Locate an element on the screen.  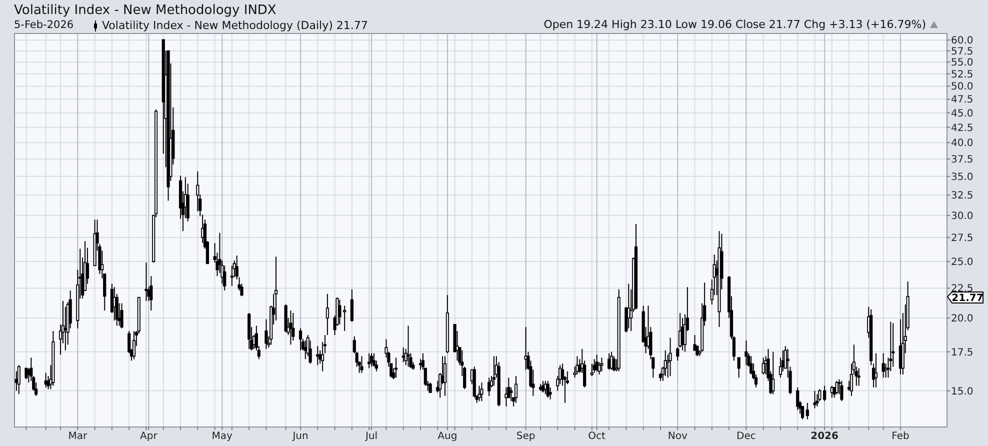
x-tick-label: Feb is located at coordinates (901, 436).